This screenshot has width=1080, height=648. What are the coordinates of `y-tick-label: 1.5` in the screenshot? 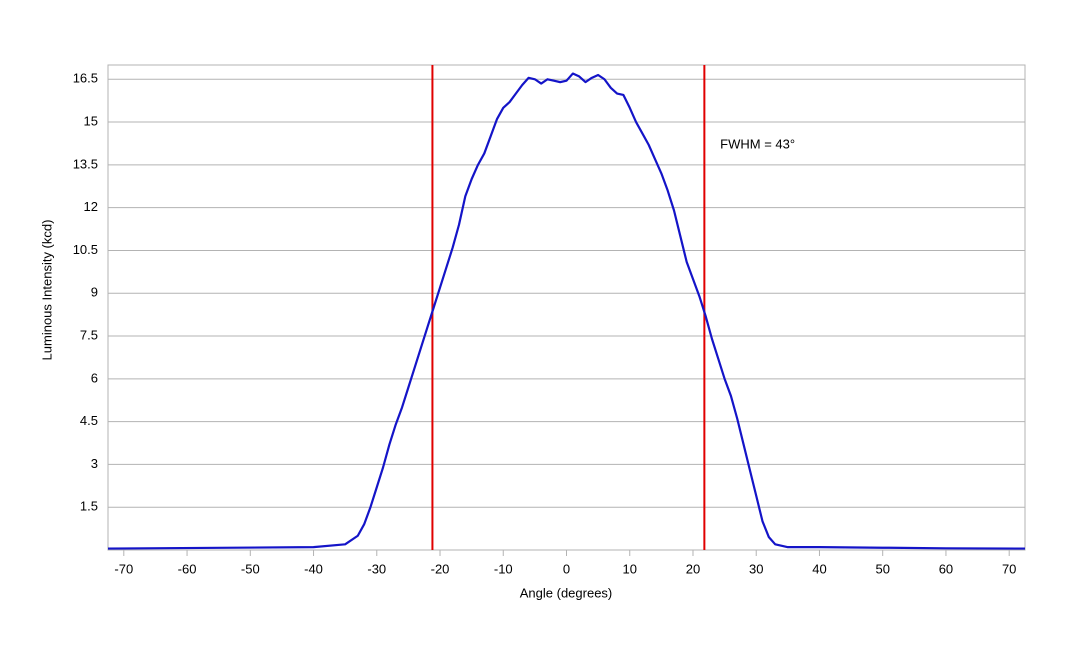 It's located at (89, 506).